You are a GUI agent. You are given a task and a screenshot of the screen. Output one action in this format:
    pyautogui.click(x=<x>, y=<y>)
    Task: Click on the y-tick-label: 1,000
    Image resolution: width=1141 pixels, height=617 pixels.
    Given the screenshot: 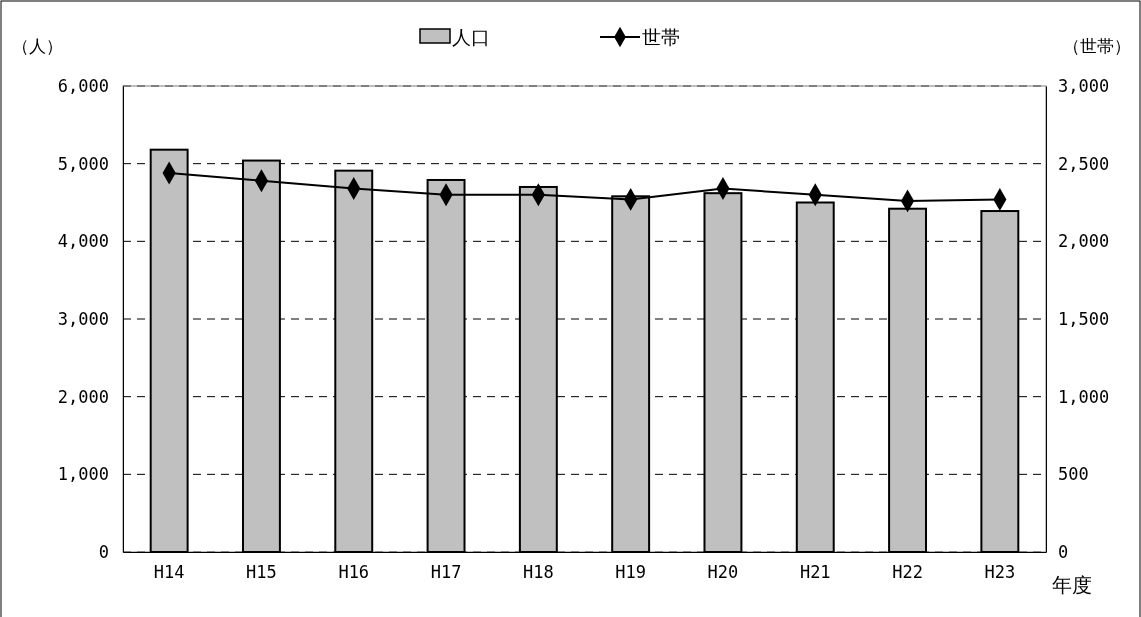 What is the action you would take?
    pyautogui.click(x=83, y=474)
    